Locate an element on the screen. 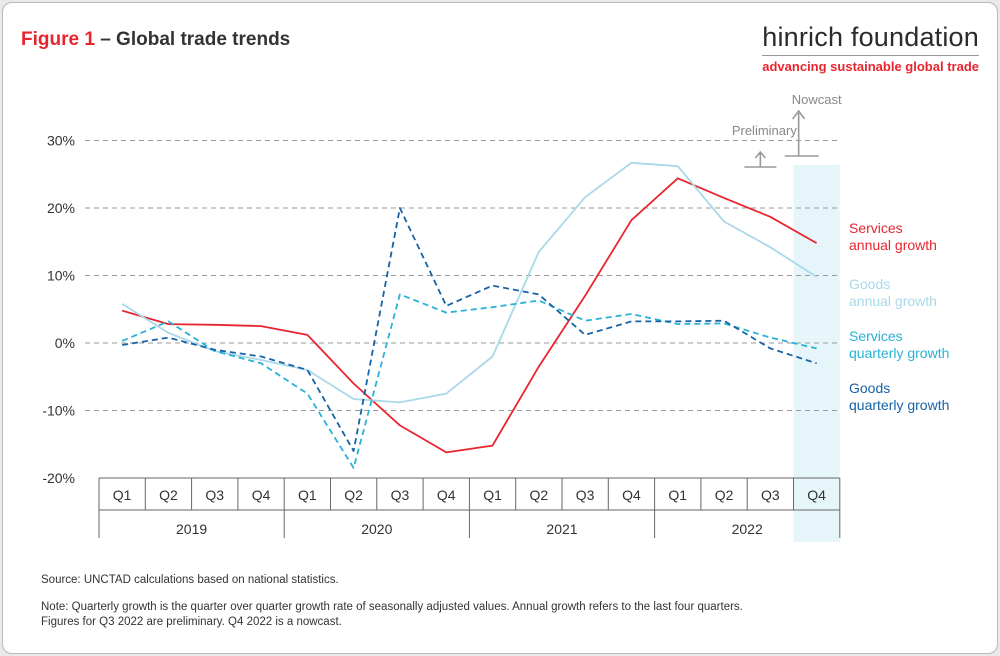  logo-name: hinrich foundation is located at coordinates (870, 37).